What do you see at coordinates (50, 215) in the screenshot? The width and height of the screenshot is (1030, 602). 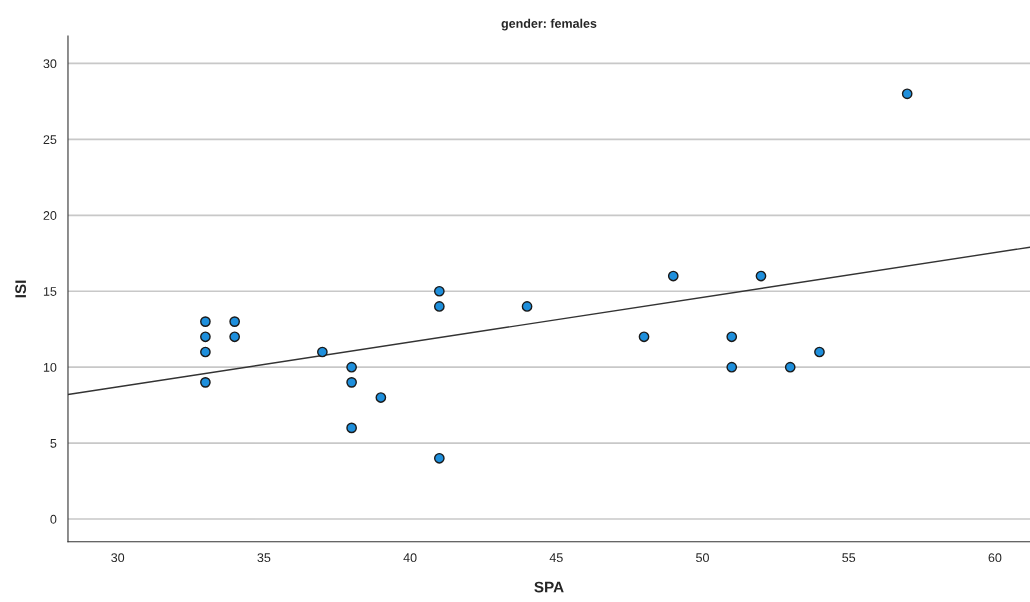 I see `y-tick-label: 20` at bounding box center [50, 215].